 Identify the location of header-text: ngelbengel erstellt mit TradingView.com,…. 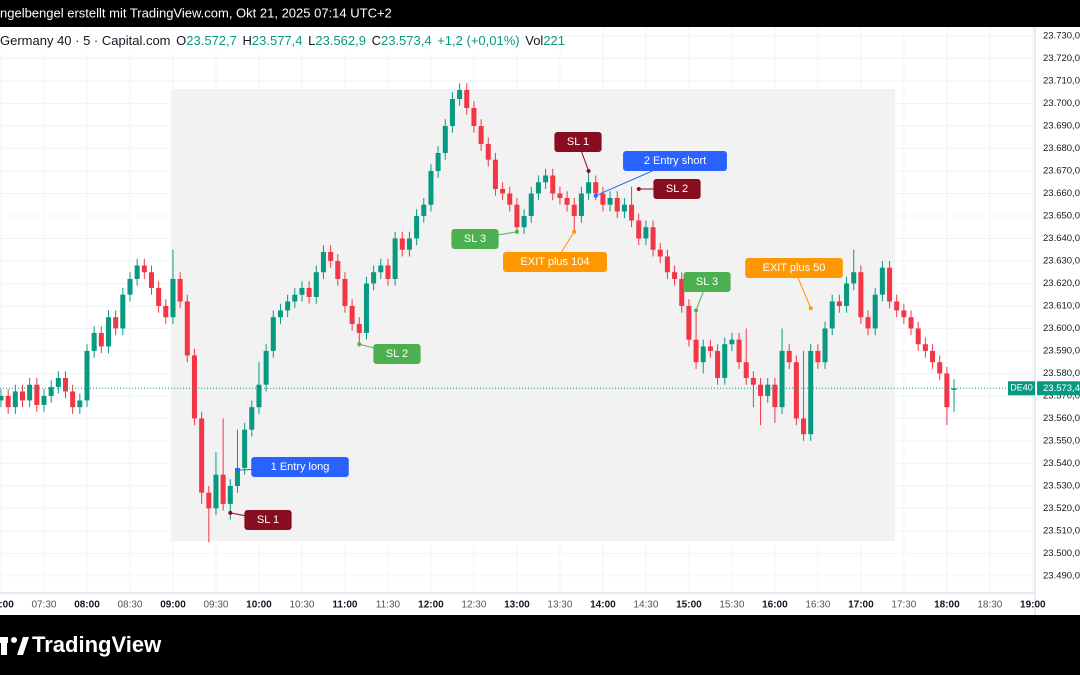
(196, 12).